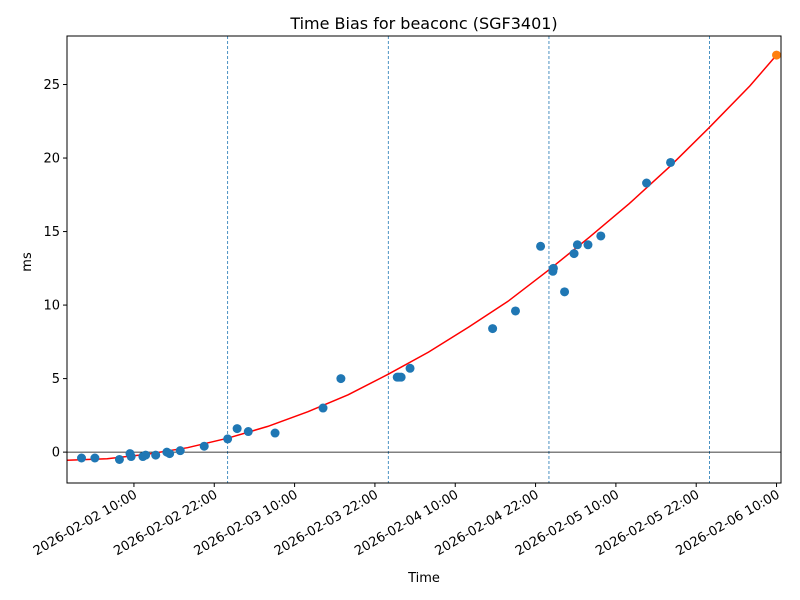  I want to click on y-tick-label: 10, so click(51, 306).